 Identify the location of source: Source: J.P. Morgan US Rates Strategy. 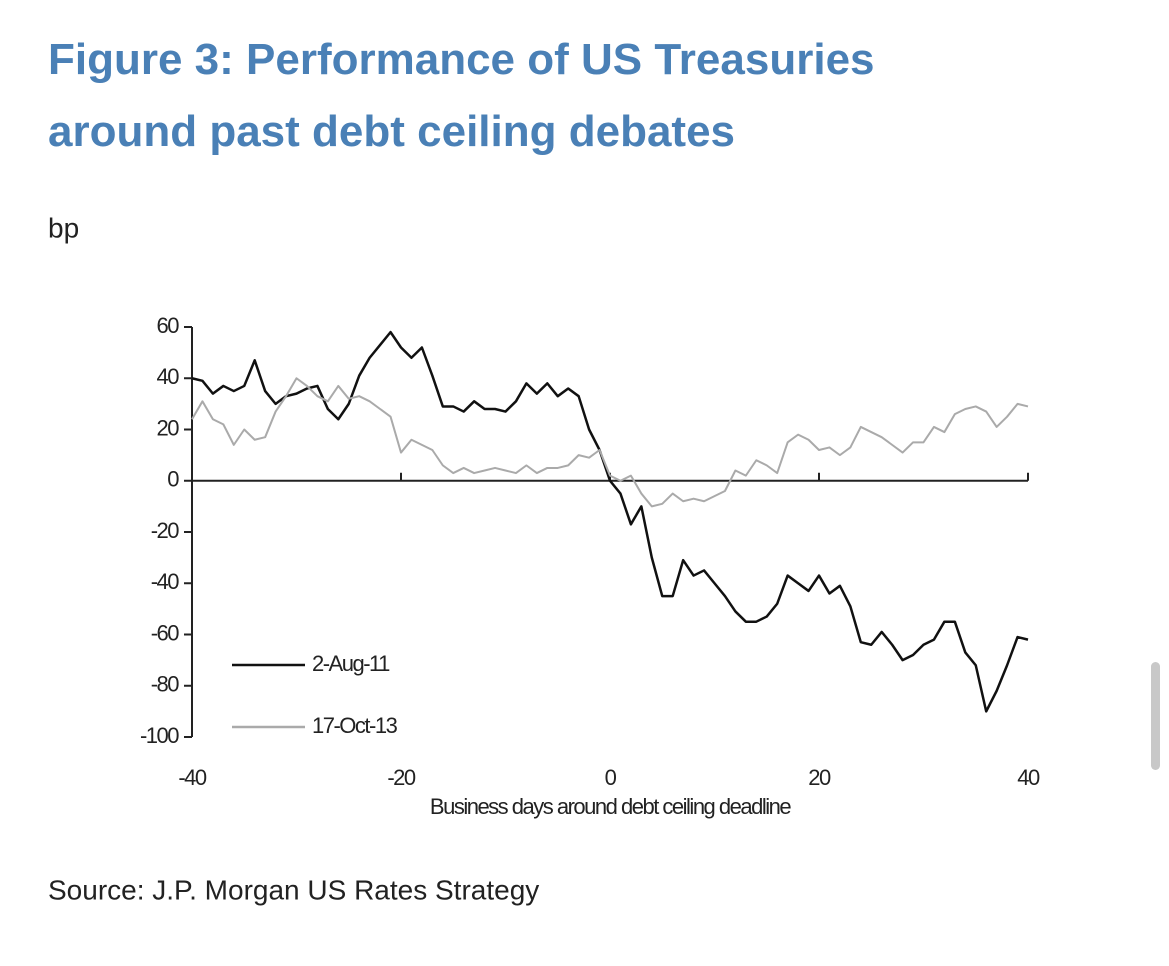
(293, 889).